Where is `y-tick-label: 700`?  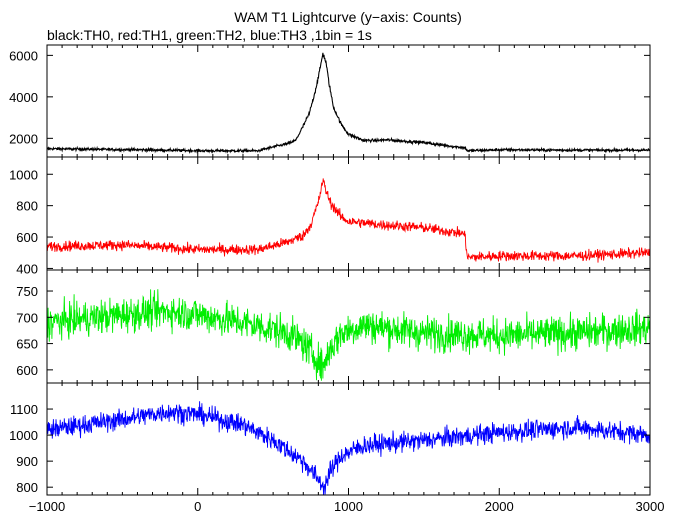
y-tick-label: 700 is located at coordinates (27, 317).